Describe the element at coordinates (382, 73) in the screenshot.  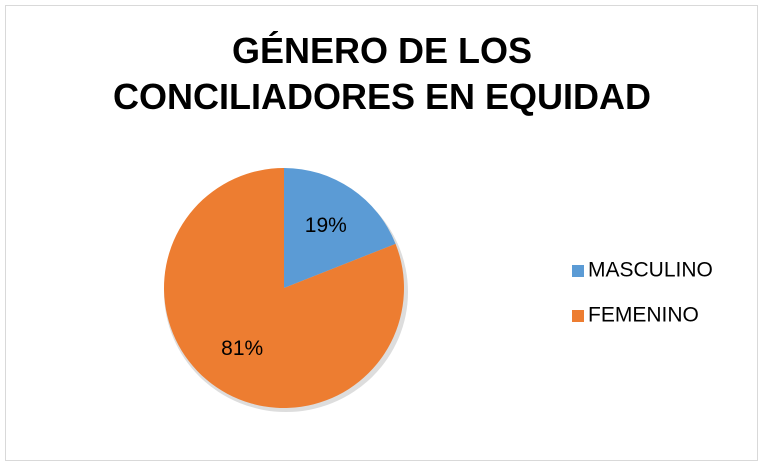
I see `chart-title: GÉNERO DE LOS CONCILIADORES EN EQUIDAD` at that location.